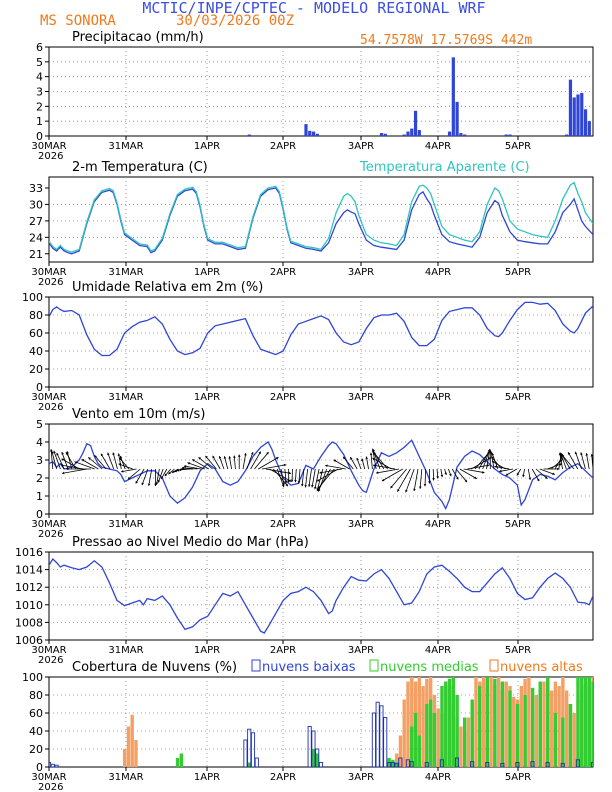  Describe the element at coordinates (39, 387) in the screenshot. I see `y-tick-label: 0` at that location.